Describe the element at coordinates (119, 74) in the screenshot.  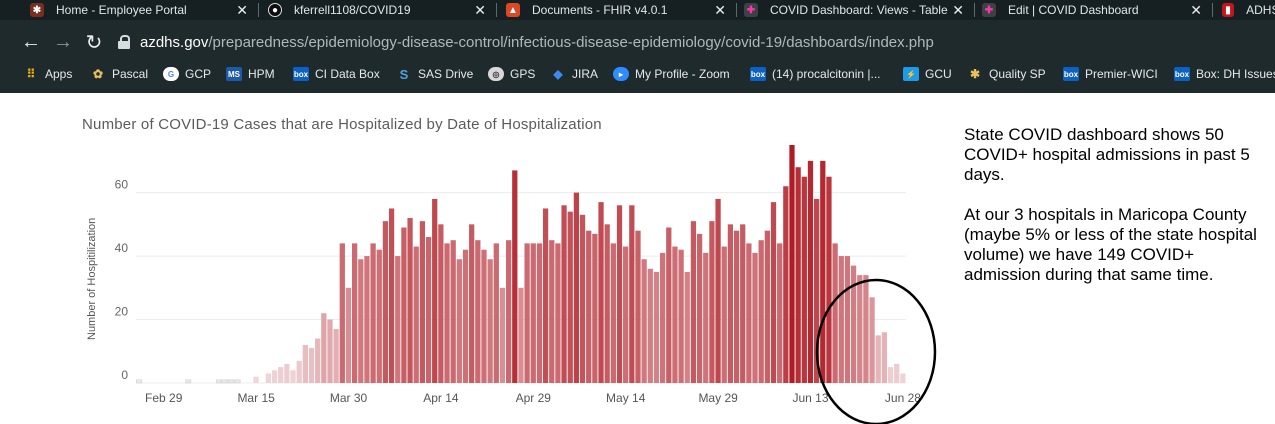
I see `bookmark-pascal: ✿ Pascal` at that location.